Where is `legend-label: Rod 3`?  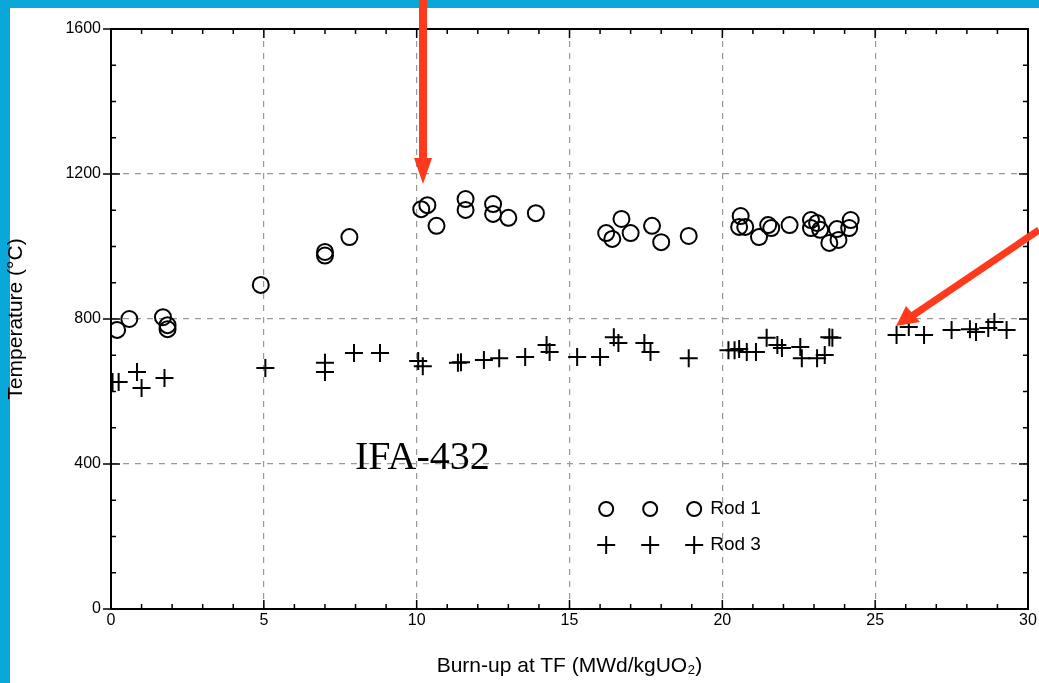 legend-label: Rod 3 is located at coordinates (735, 544).